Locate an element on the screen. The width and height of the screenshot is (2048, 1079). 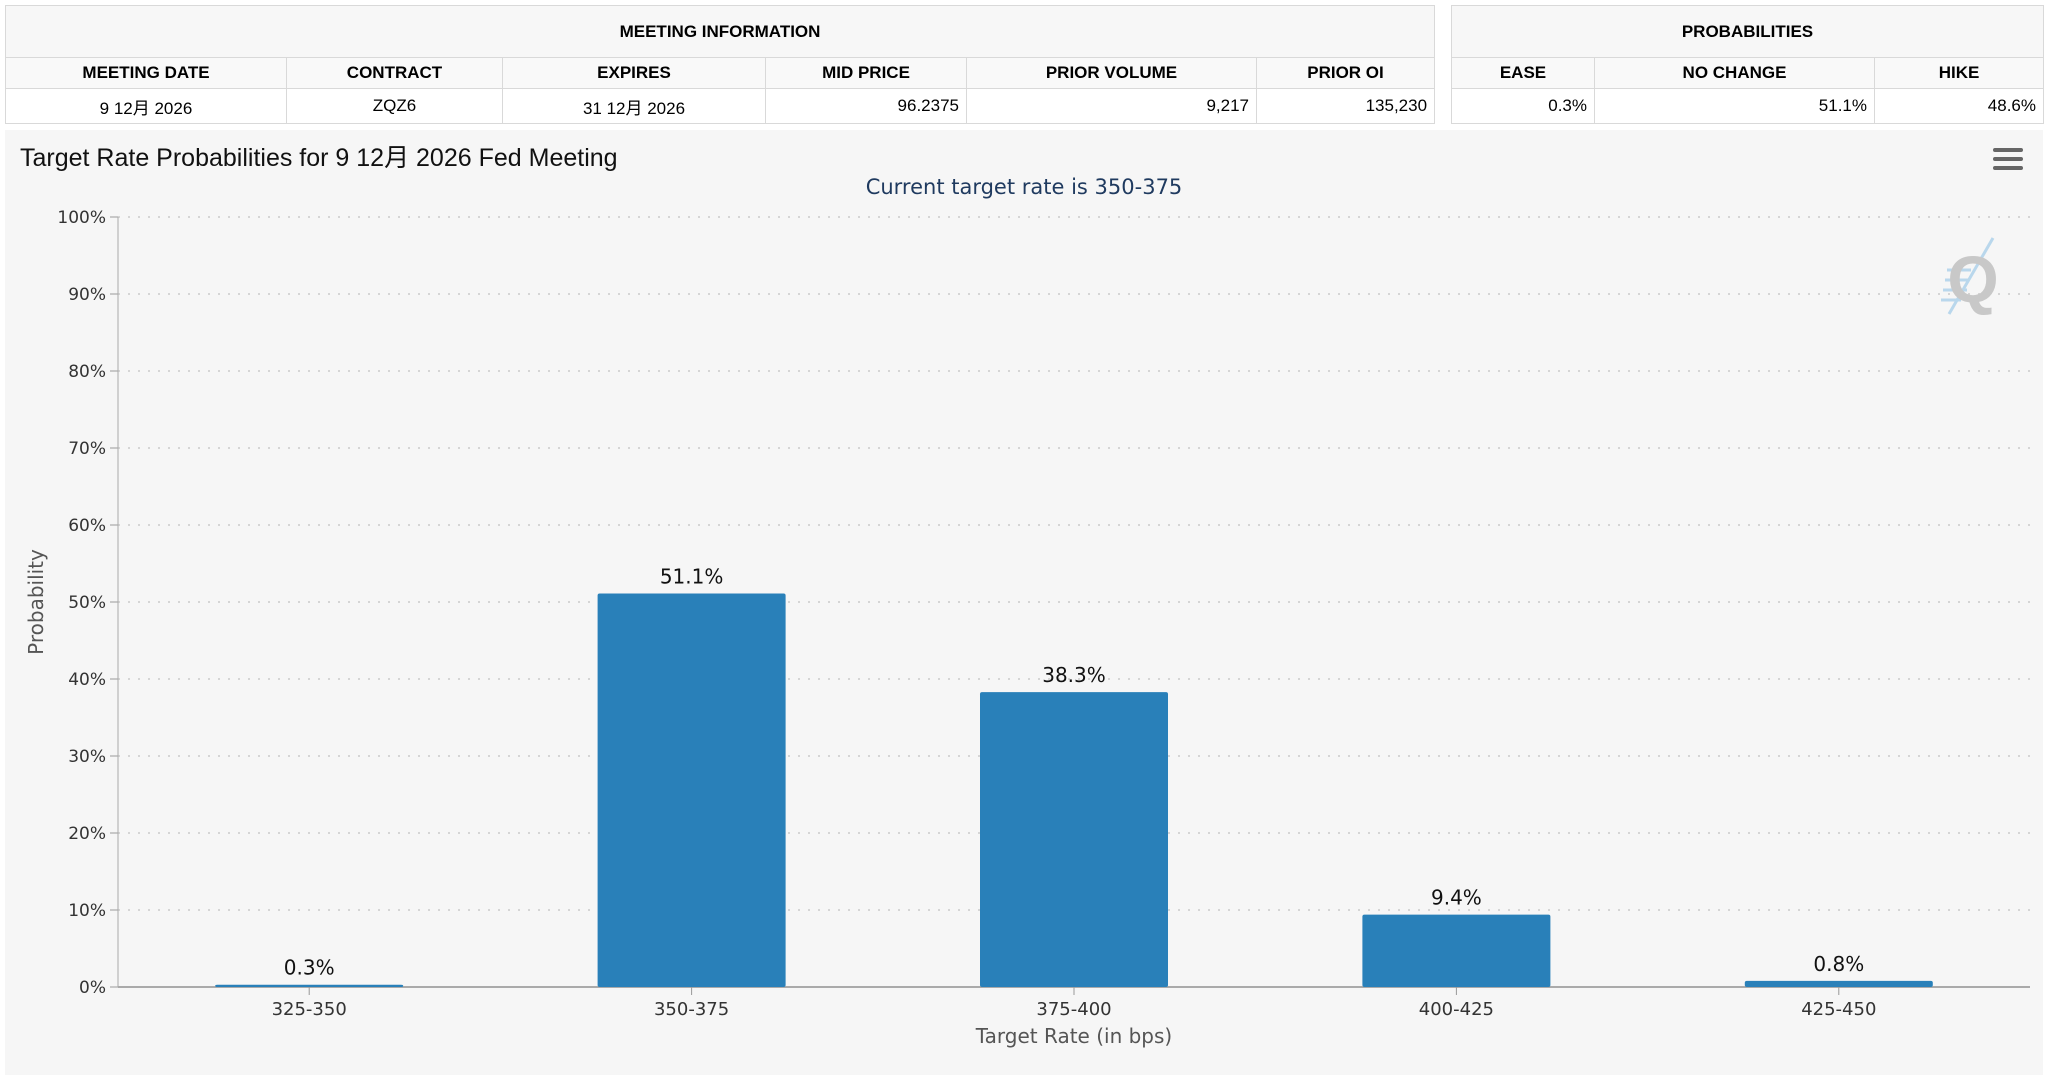
hamburger-menu-icon is located at coordinates (2008, 160).